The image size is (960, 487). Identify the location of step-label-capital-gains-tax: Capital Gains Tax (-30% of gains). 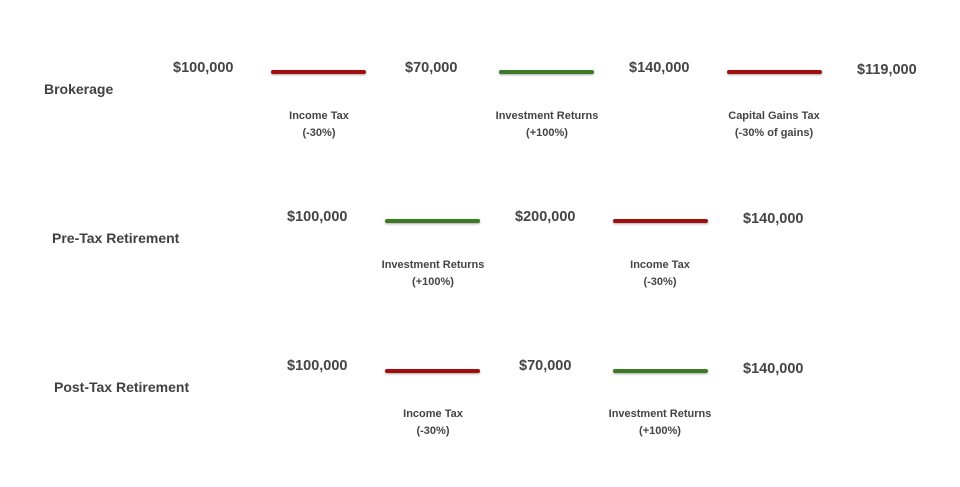
(774, 125).